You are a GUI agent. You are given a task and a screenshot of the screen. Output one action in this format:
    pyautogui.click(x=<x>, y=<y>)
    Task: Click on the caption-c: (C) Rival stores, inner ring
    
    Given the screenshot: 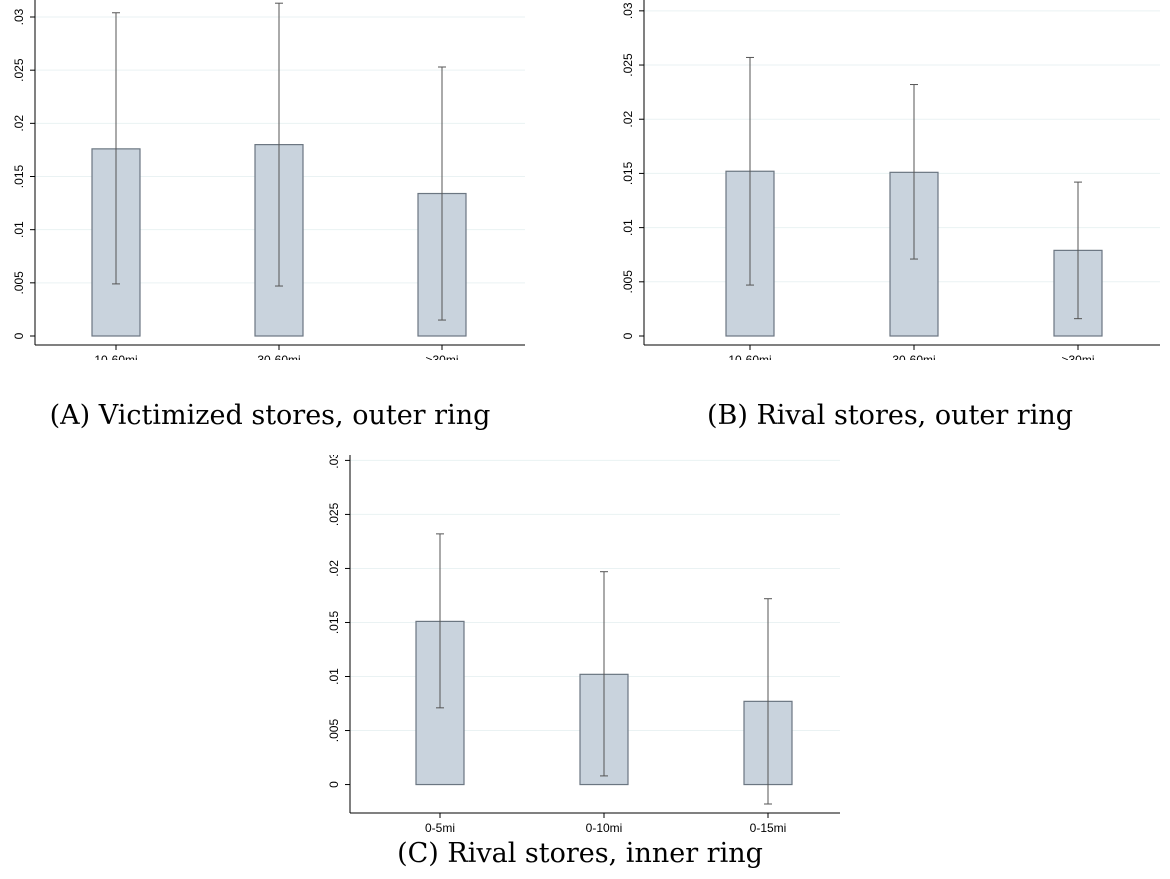 What is the action you would take?
    pyautogui.click(x=580, y=853)
    